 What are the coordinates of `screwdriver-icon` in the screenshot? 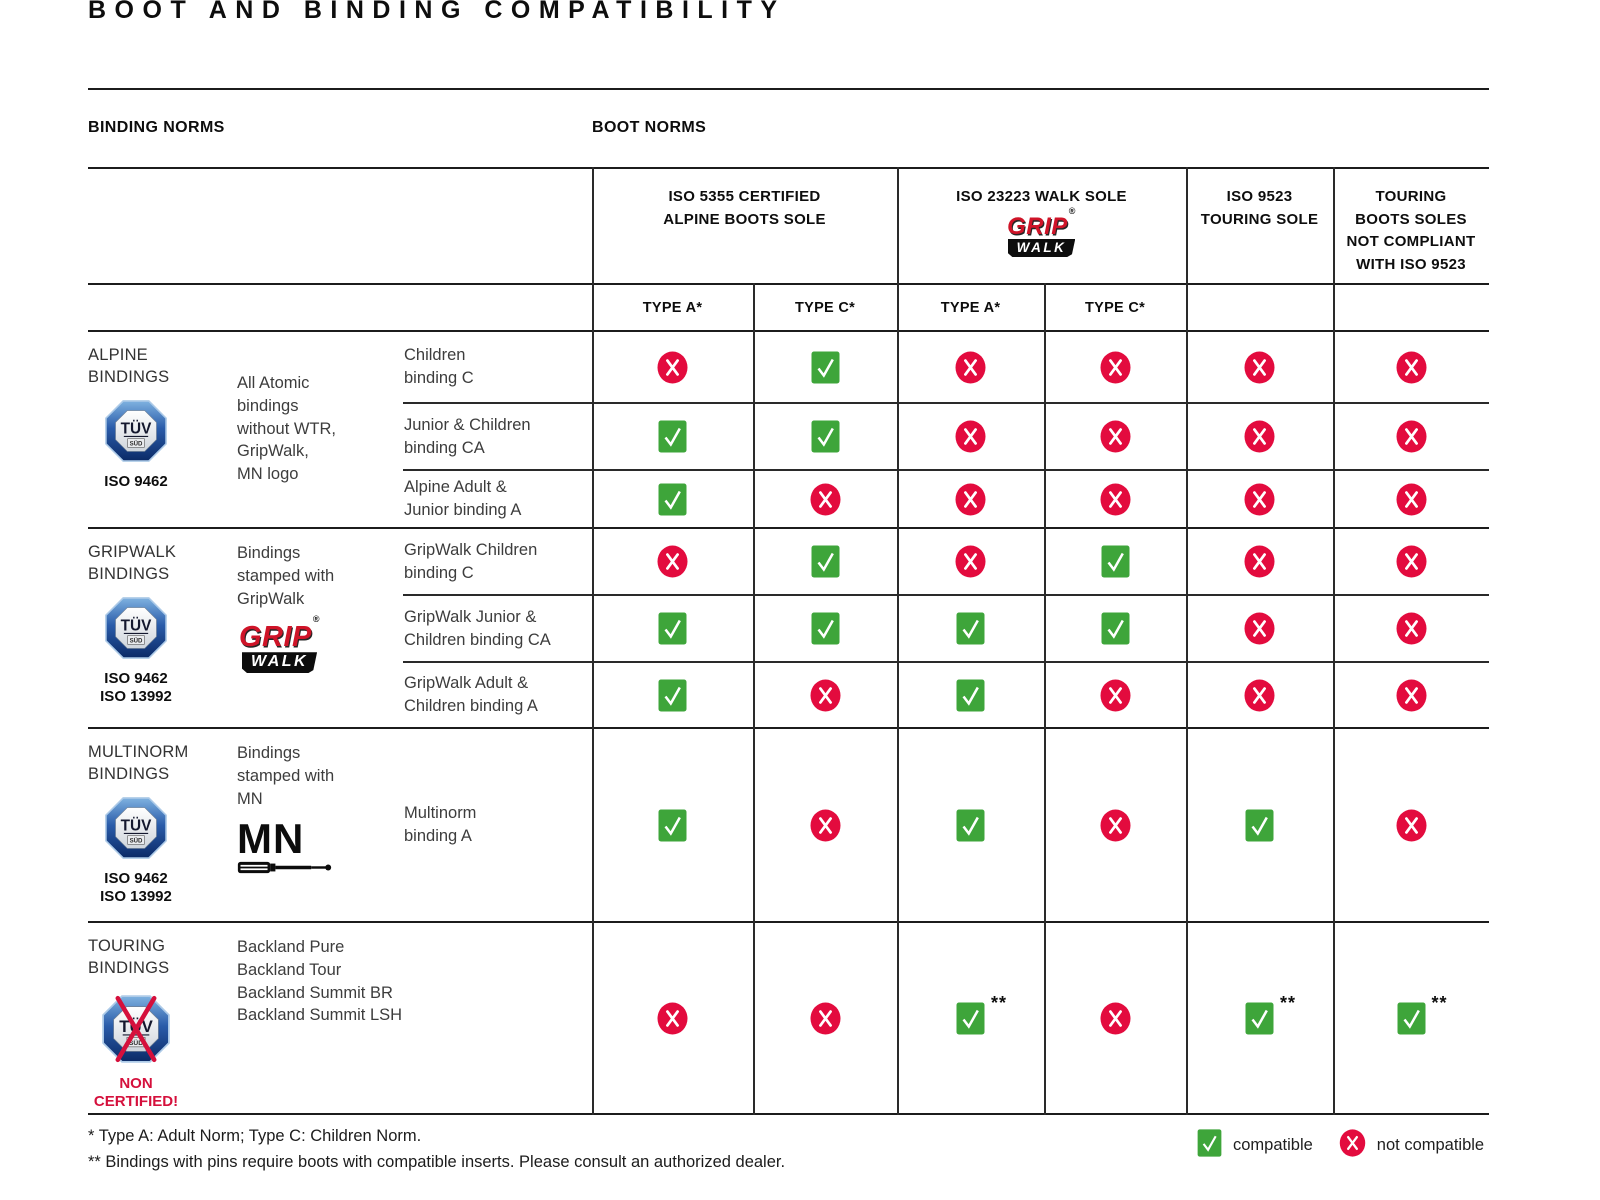 It's located at (285, 870).